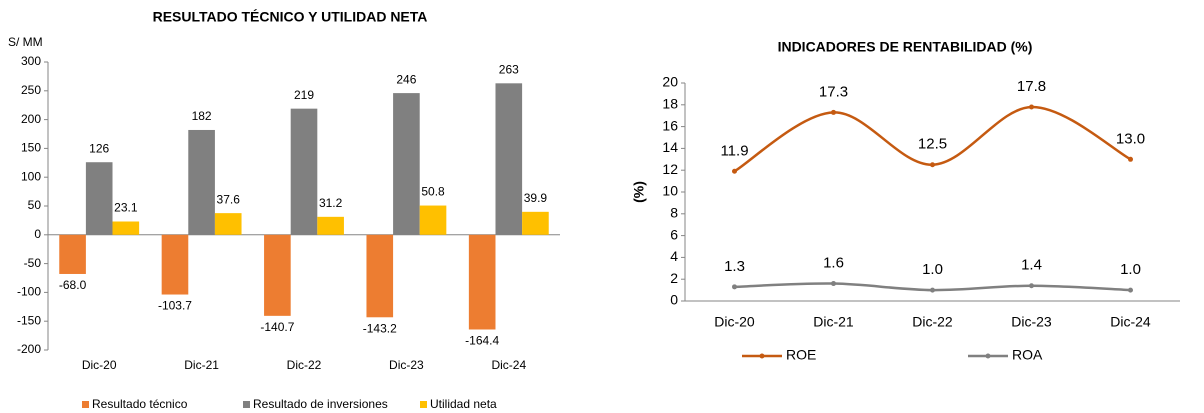 This screenshot has width=1204, height=413. I want to click on data-label: 37.6, so click(229, 199).